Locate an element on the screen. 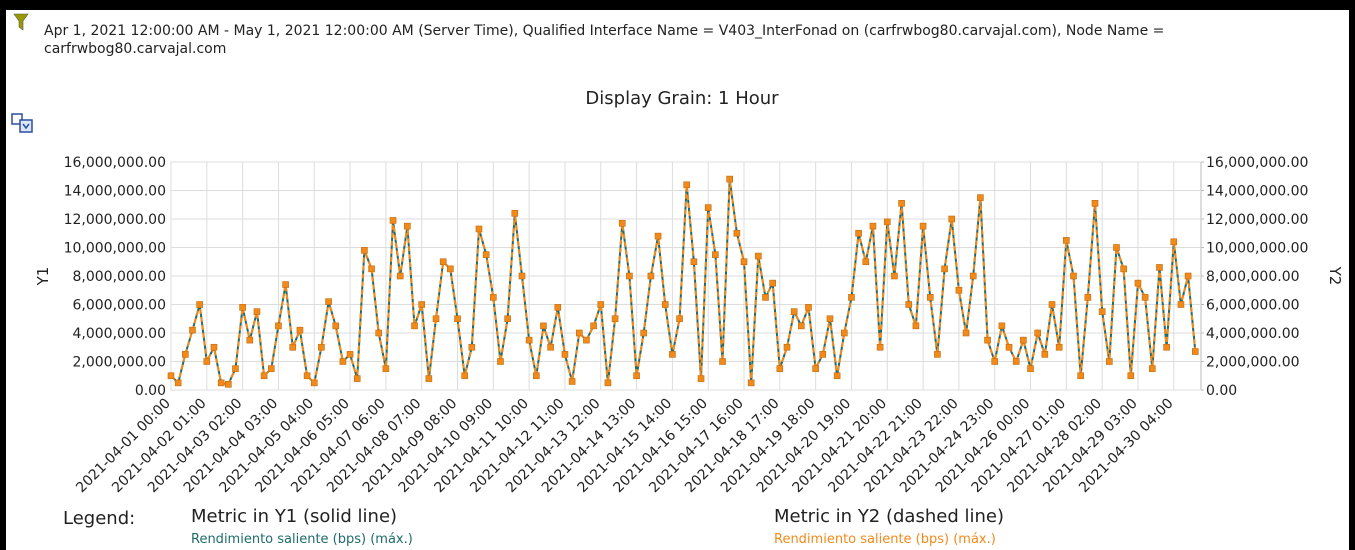 This screenshot has height=550, width=1355. y2-tick-label: 2,000,000.00 is located at coordinates (1253, 363).